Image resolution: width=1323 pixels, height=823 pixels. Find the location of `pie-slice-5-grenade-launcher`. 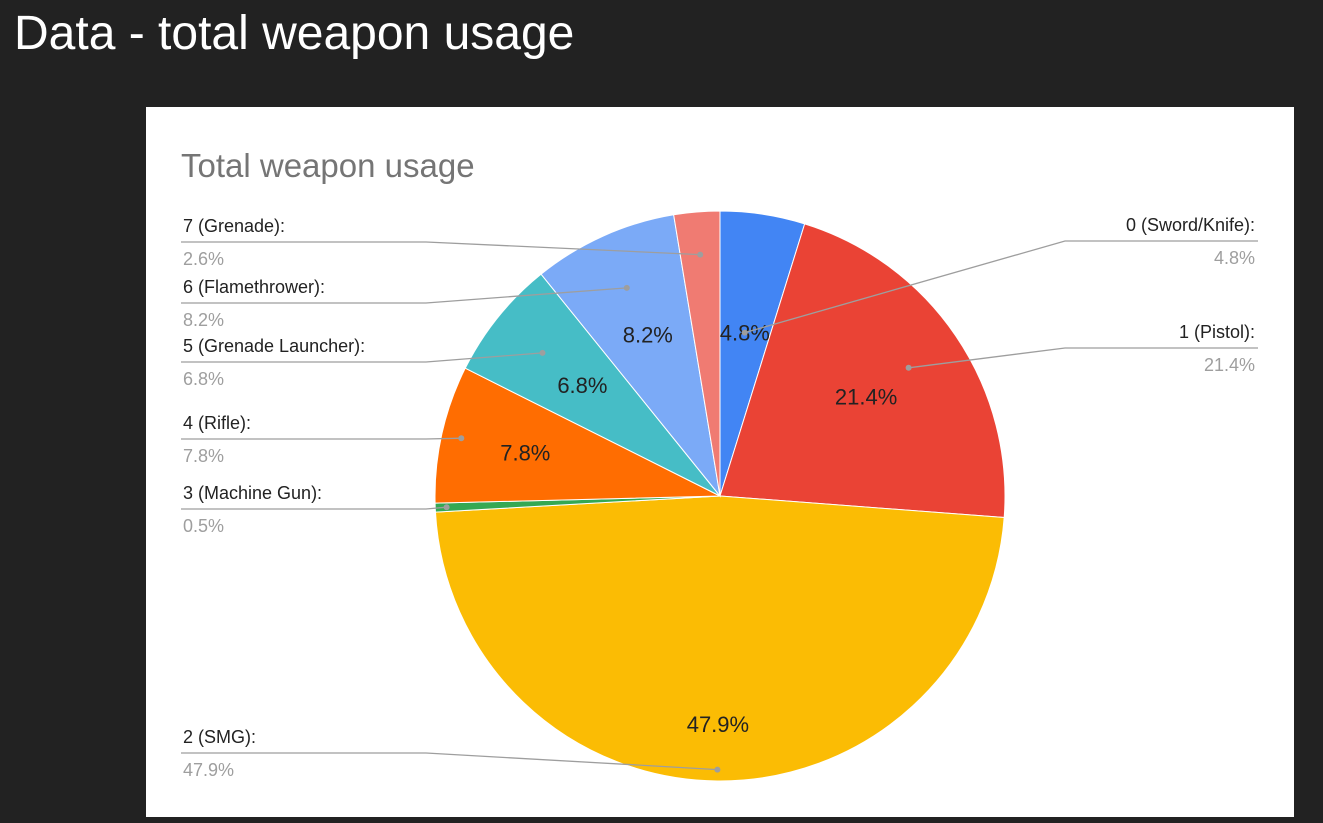

pie-slice-5-grenade-launcher is located at coordinates (592, 385).